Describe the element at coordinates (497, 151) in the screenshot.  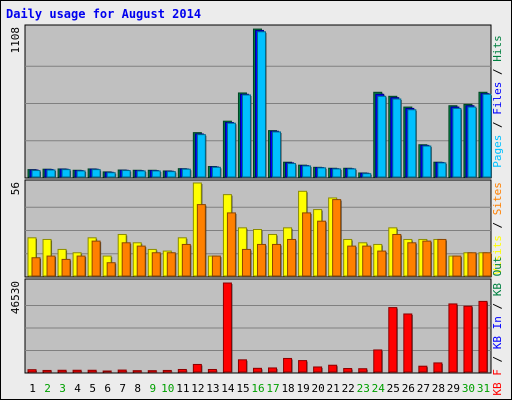
I see `legend-part: Pages` at that location.